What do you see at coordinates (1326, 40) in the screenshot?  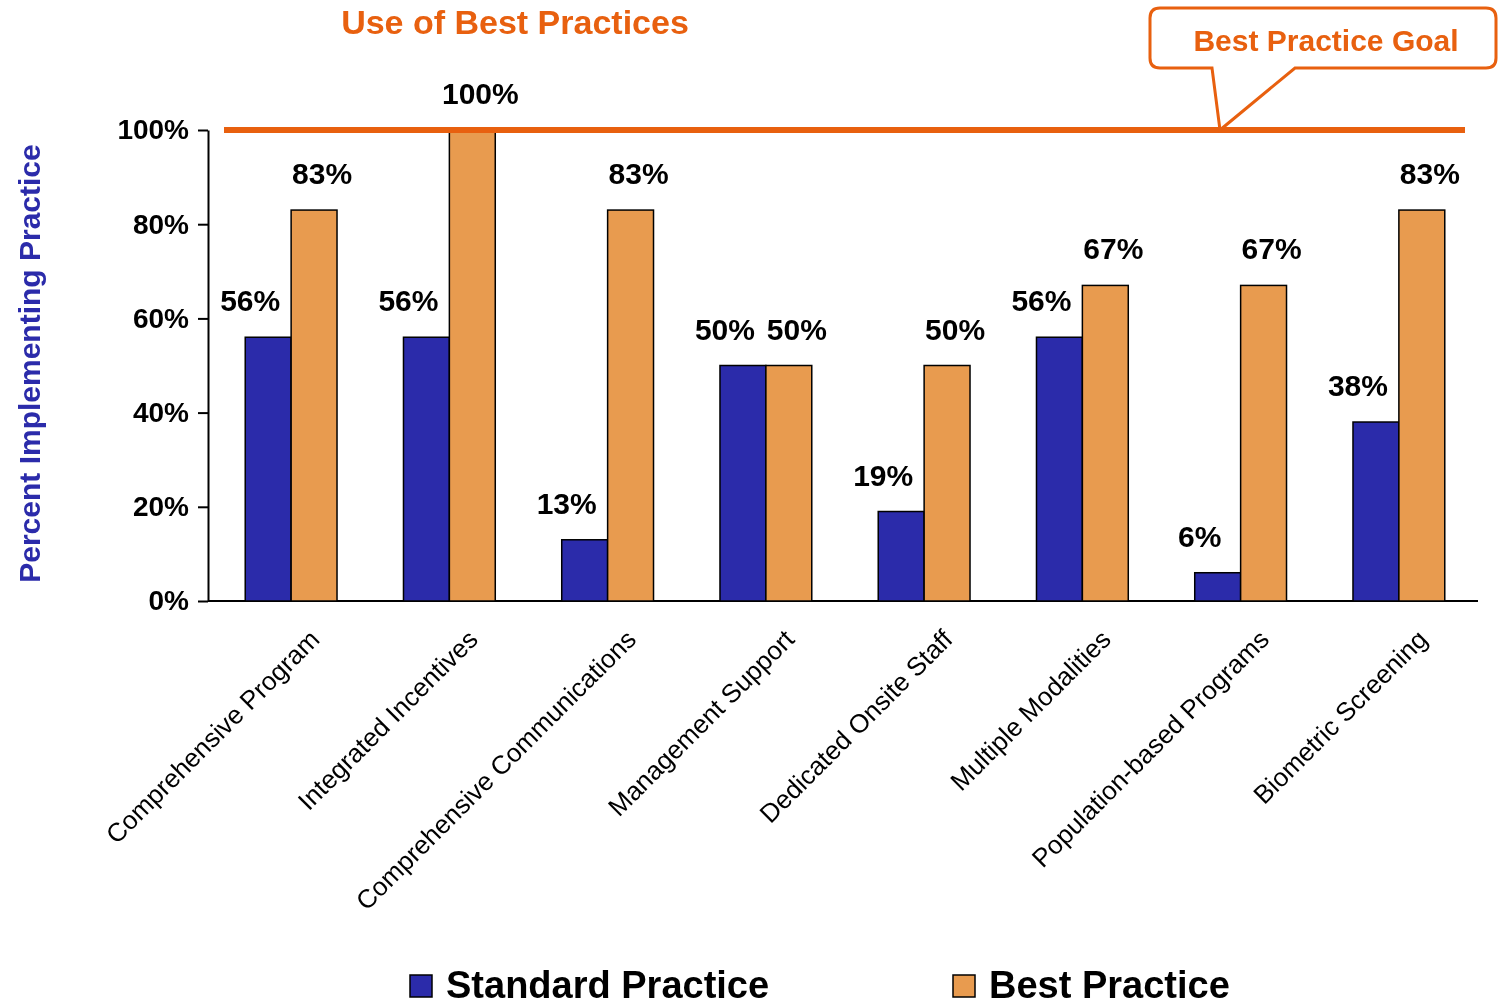 I see `ref-line-label: Best Practice Goal` at bounding box center [1326, 40].